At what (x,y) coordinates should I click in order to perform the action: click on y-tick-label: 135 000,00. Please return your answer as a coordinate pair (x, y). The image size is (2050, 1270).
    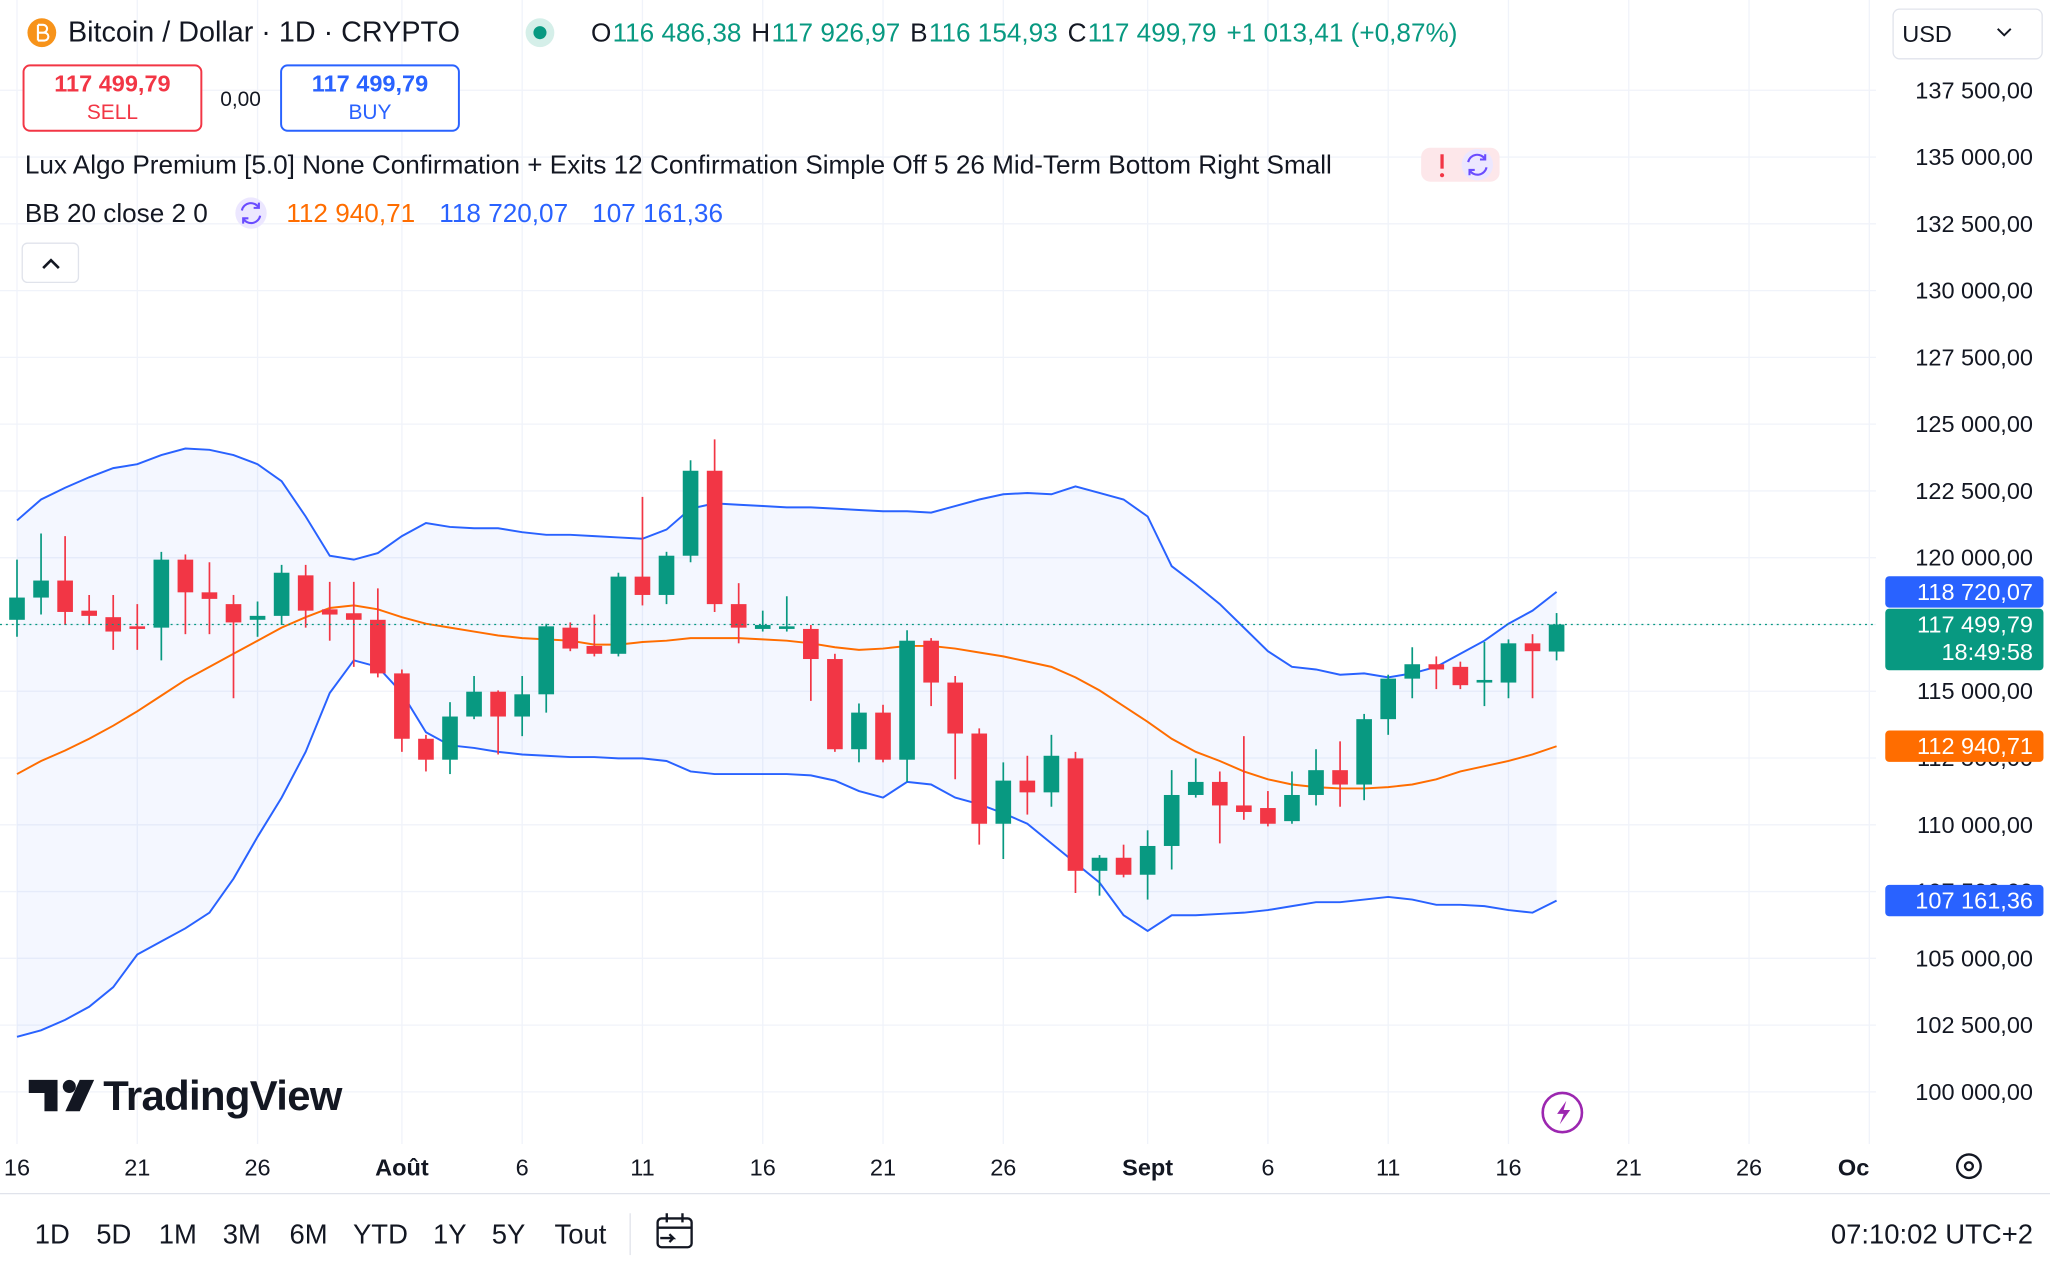
    Looking at the image, I should click on (1974, 157).